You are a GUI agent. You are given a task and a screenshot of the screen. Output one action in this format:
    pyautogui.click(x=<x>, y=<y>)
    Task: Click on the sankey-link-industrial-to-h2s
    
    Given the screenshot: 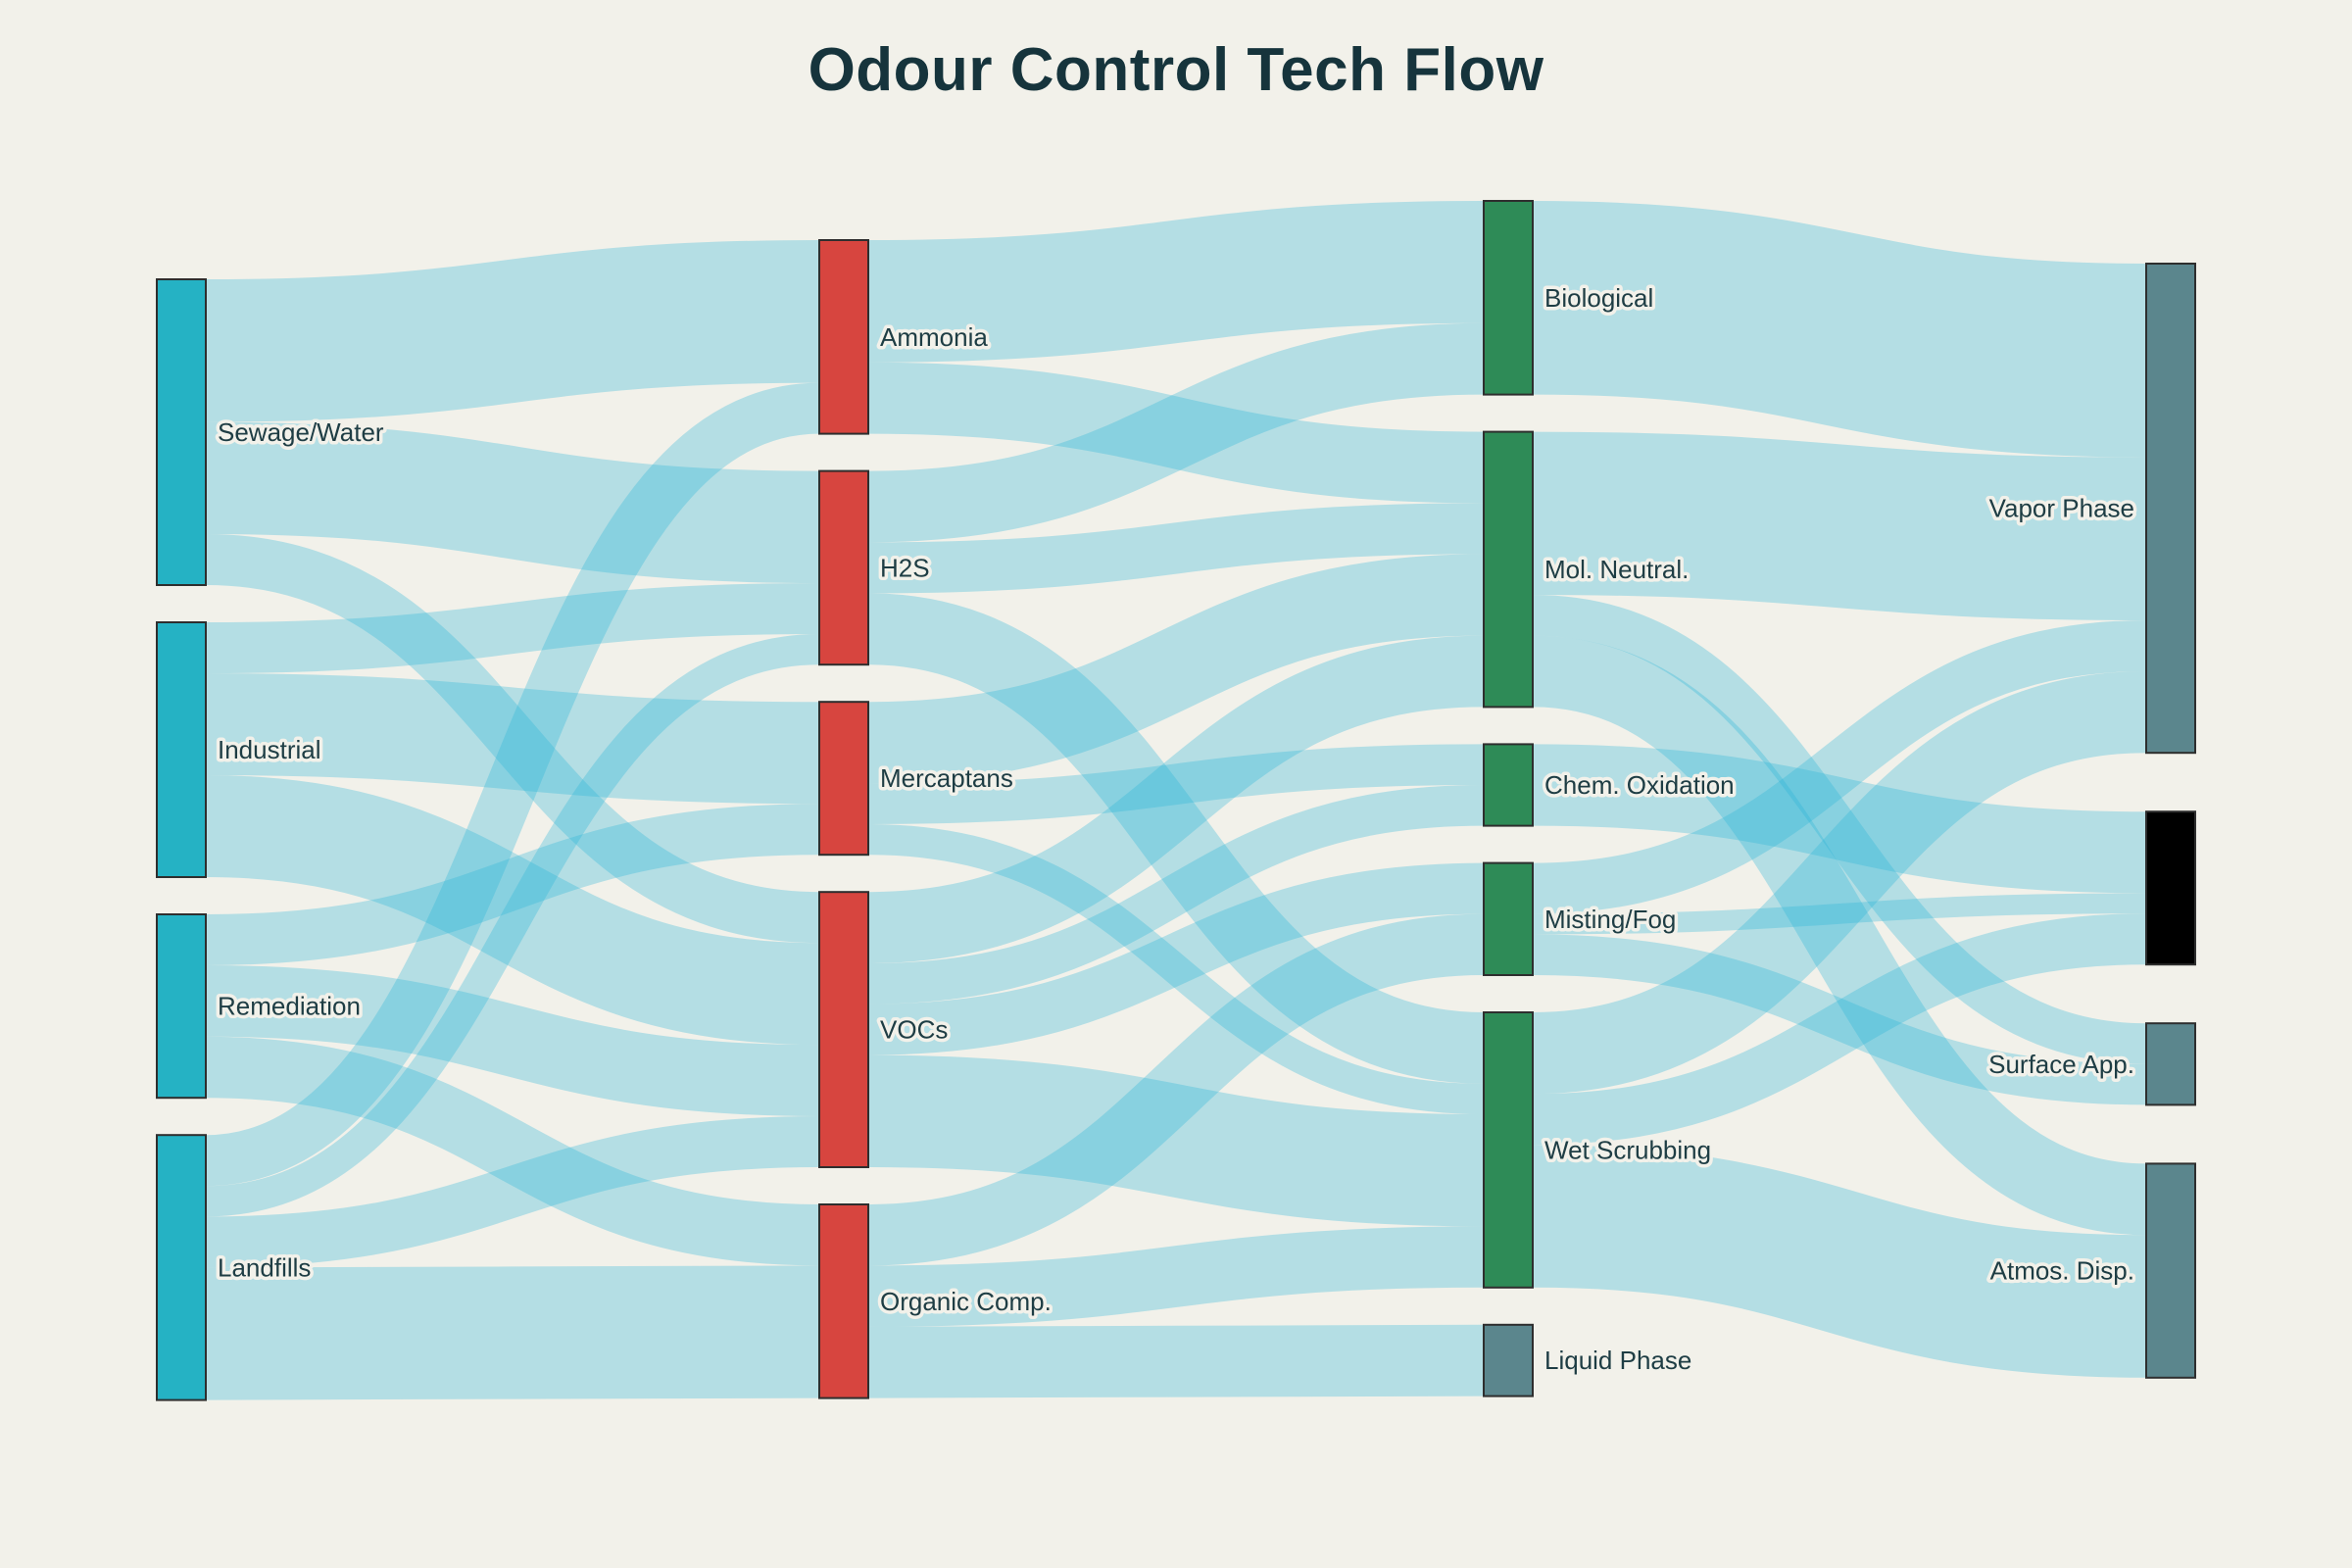 What is the action you would take?
    pyautogui.click(x=512, y=628)
    